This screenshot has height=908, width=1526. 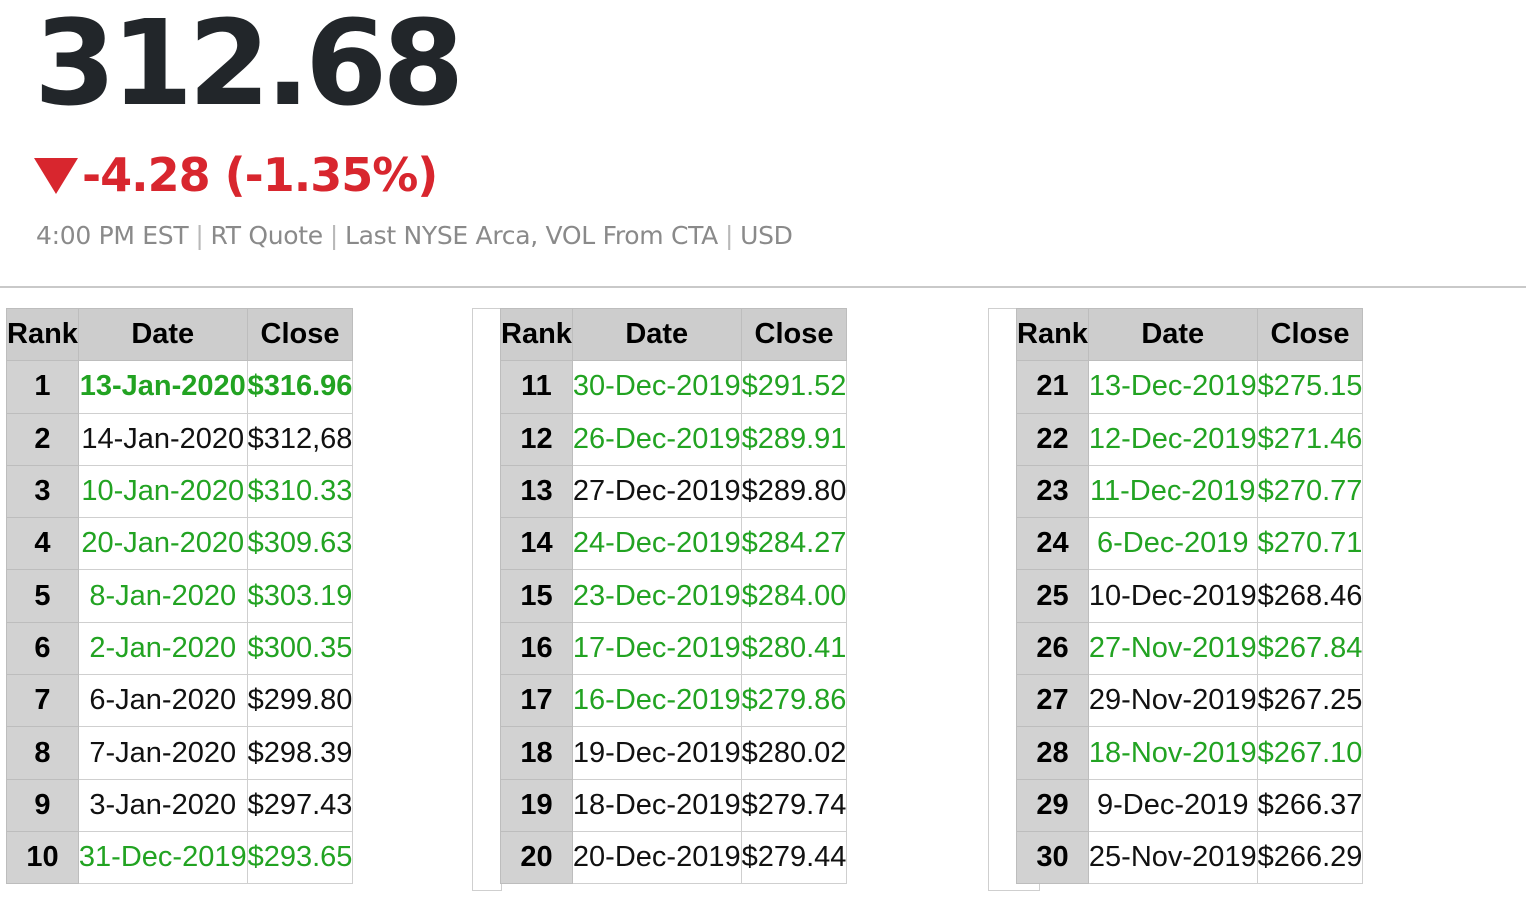 What do you see at coordinates (162, 805) in the screenshot?
I see `date-cell: 3-Jan-2020` at bounding box center [162, 805].